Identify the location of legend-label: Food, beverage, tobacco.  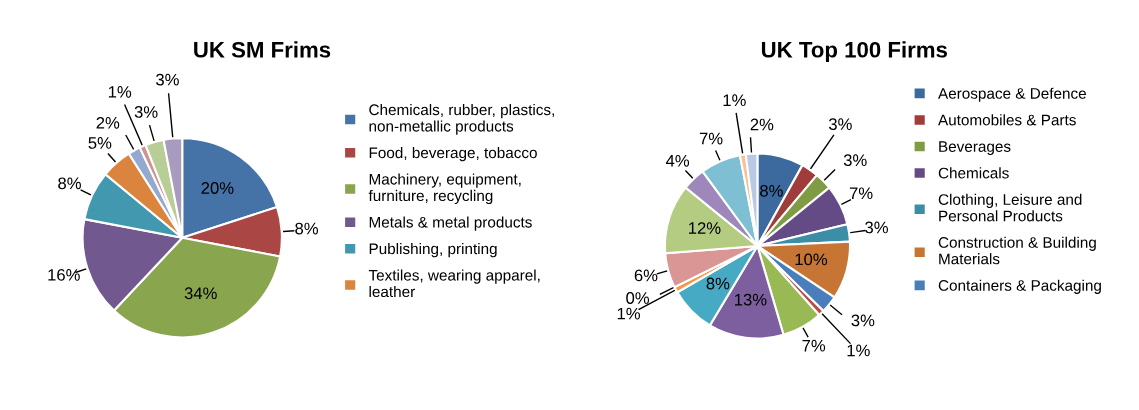
(453, 154).